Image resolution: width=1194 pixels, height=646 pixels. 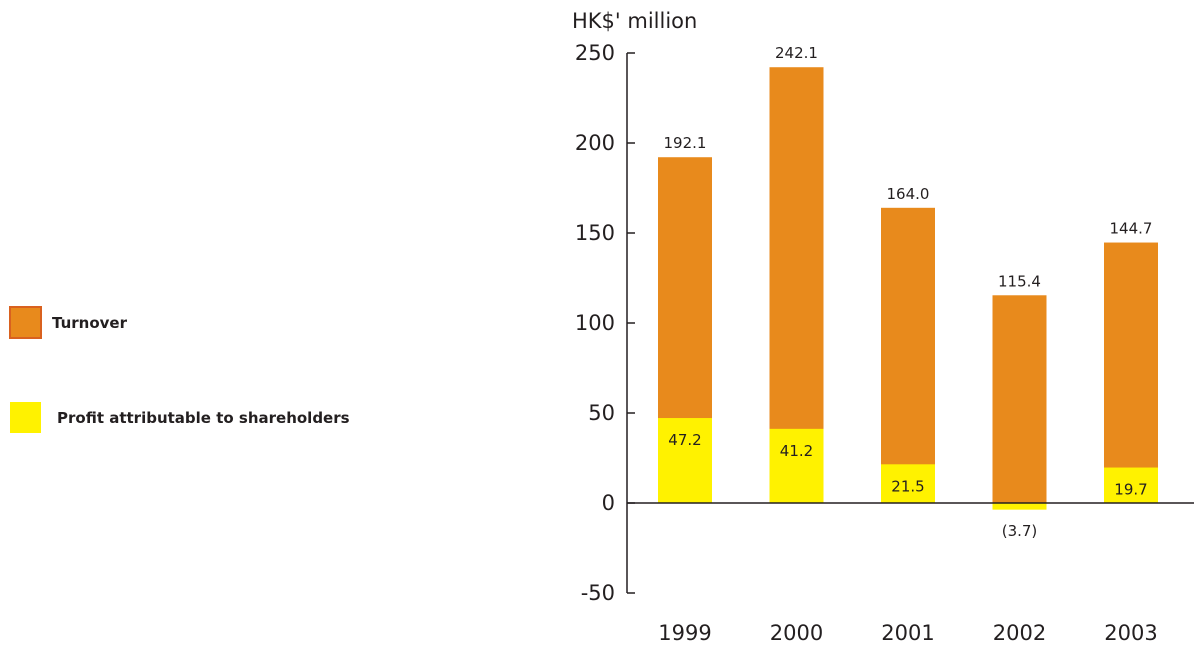 I want to click on x-tick-label: 2002, so click(x=1019, y=633).